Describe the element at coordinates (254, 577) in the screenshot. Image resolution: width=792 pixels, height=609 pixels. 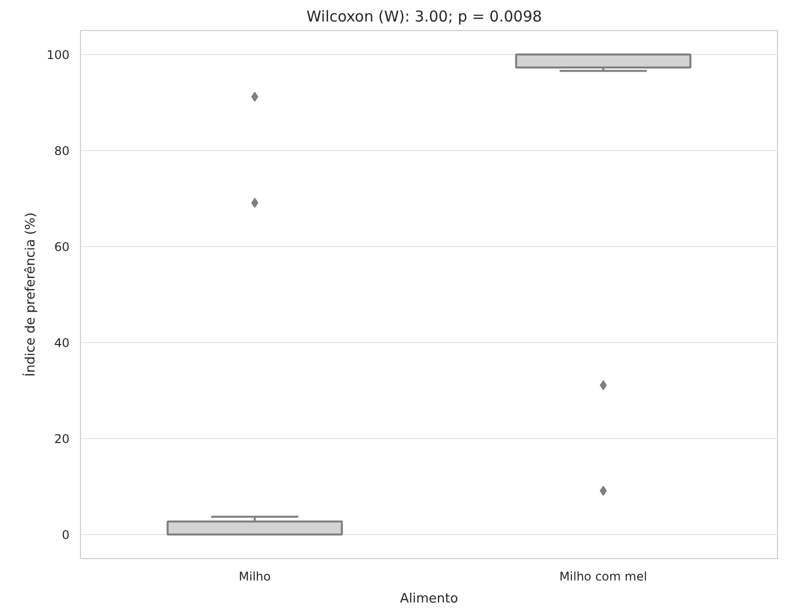
I see `x-tick-label: Milho` at that location.